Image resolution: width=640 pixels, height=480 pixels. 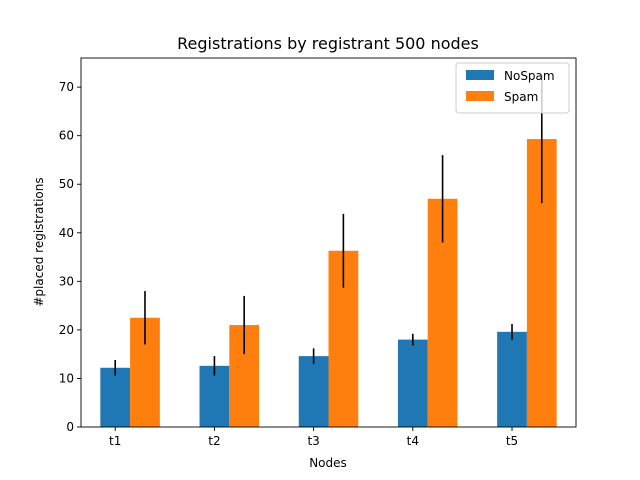 What do you see at coordinates (480, 75) in the screenshot?
I see `legend-swatch-nospam` at bounding box center [480, 75].